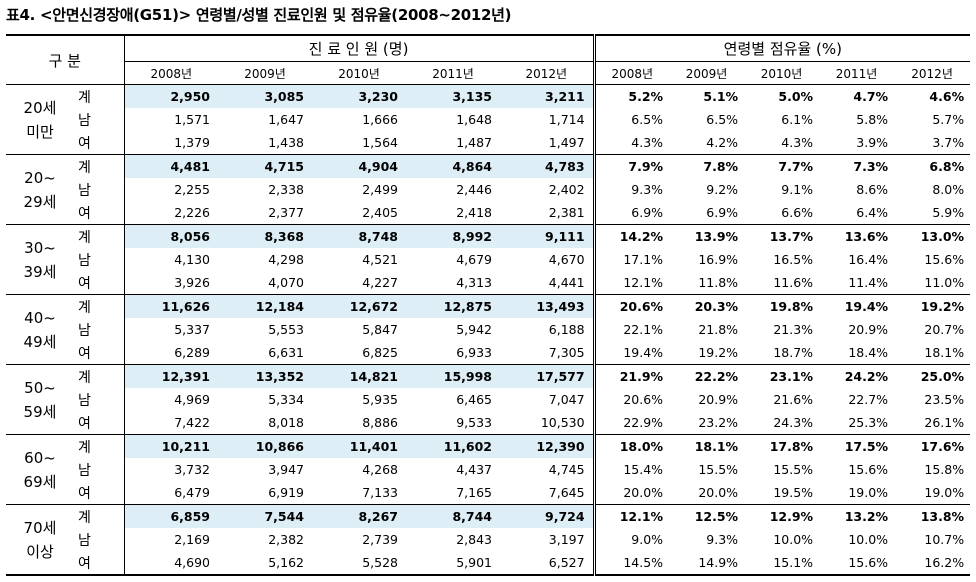 The image size is (976, 582). What do you see at coordinates (170, 399) in the screenshot?
I see `patient-count-cell: 4,969` at bounding box center [170, 399].